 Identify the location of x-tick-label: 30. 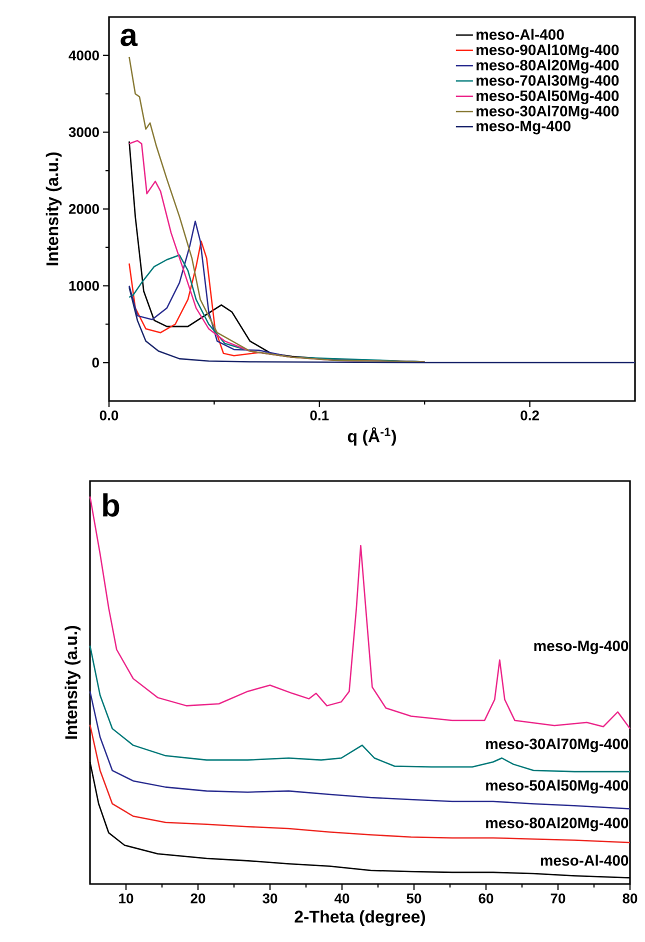
(270, 898).